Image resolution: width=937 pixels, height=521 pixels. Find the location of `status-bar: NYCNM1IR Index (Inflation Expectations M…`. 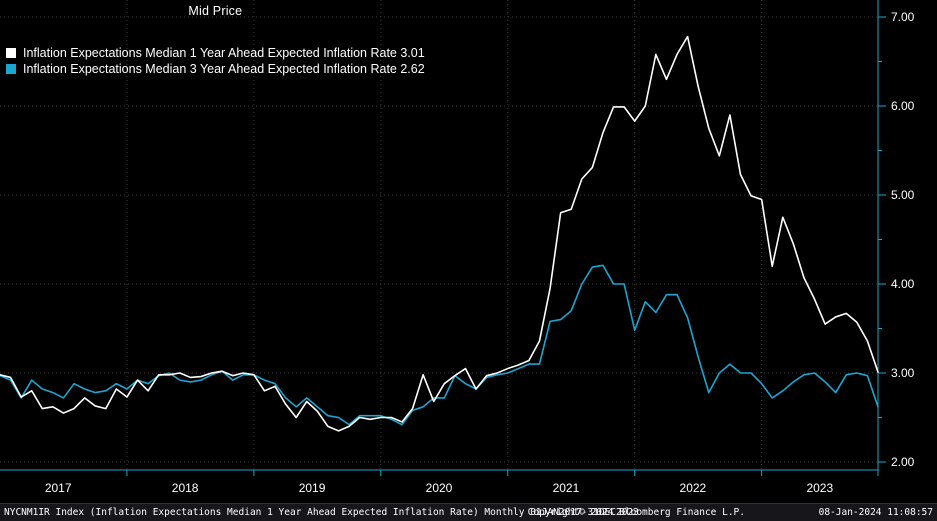

status-bar: NYCNM1IR Index (Inflation Expectations M… is located at coordinates (468, 512).